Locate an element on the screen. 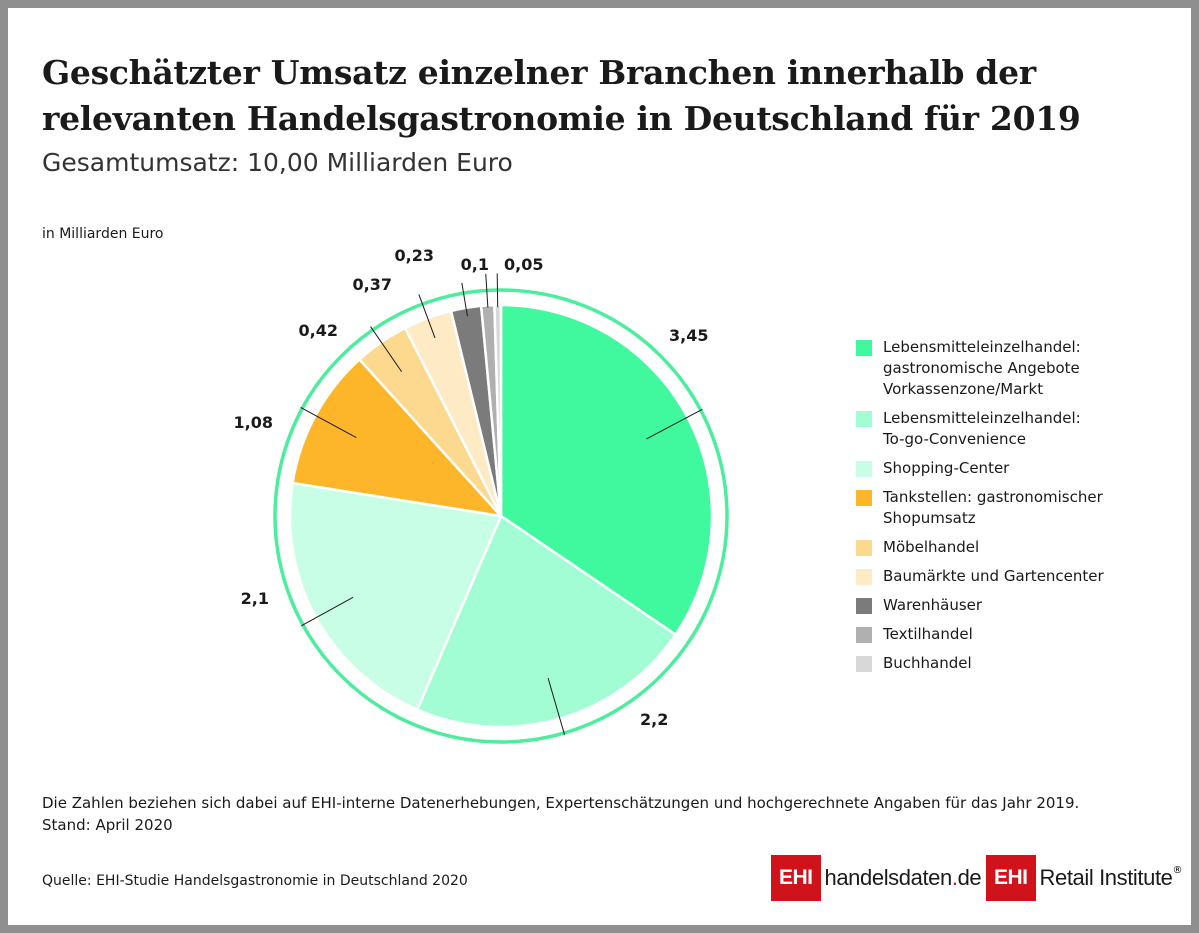  data-label-1: 3,45 is located at coordinates (688, 335).